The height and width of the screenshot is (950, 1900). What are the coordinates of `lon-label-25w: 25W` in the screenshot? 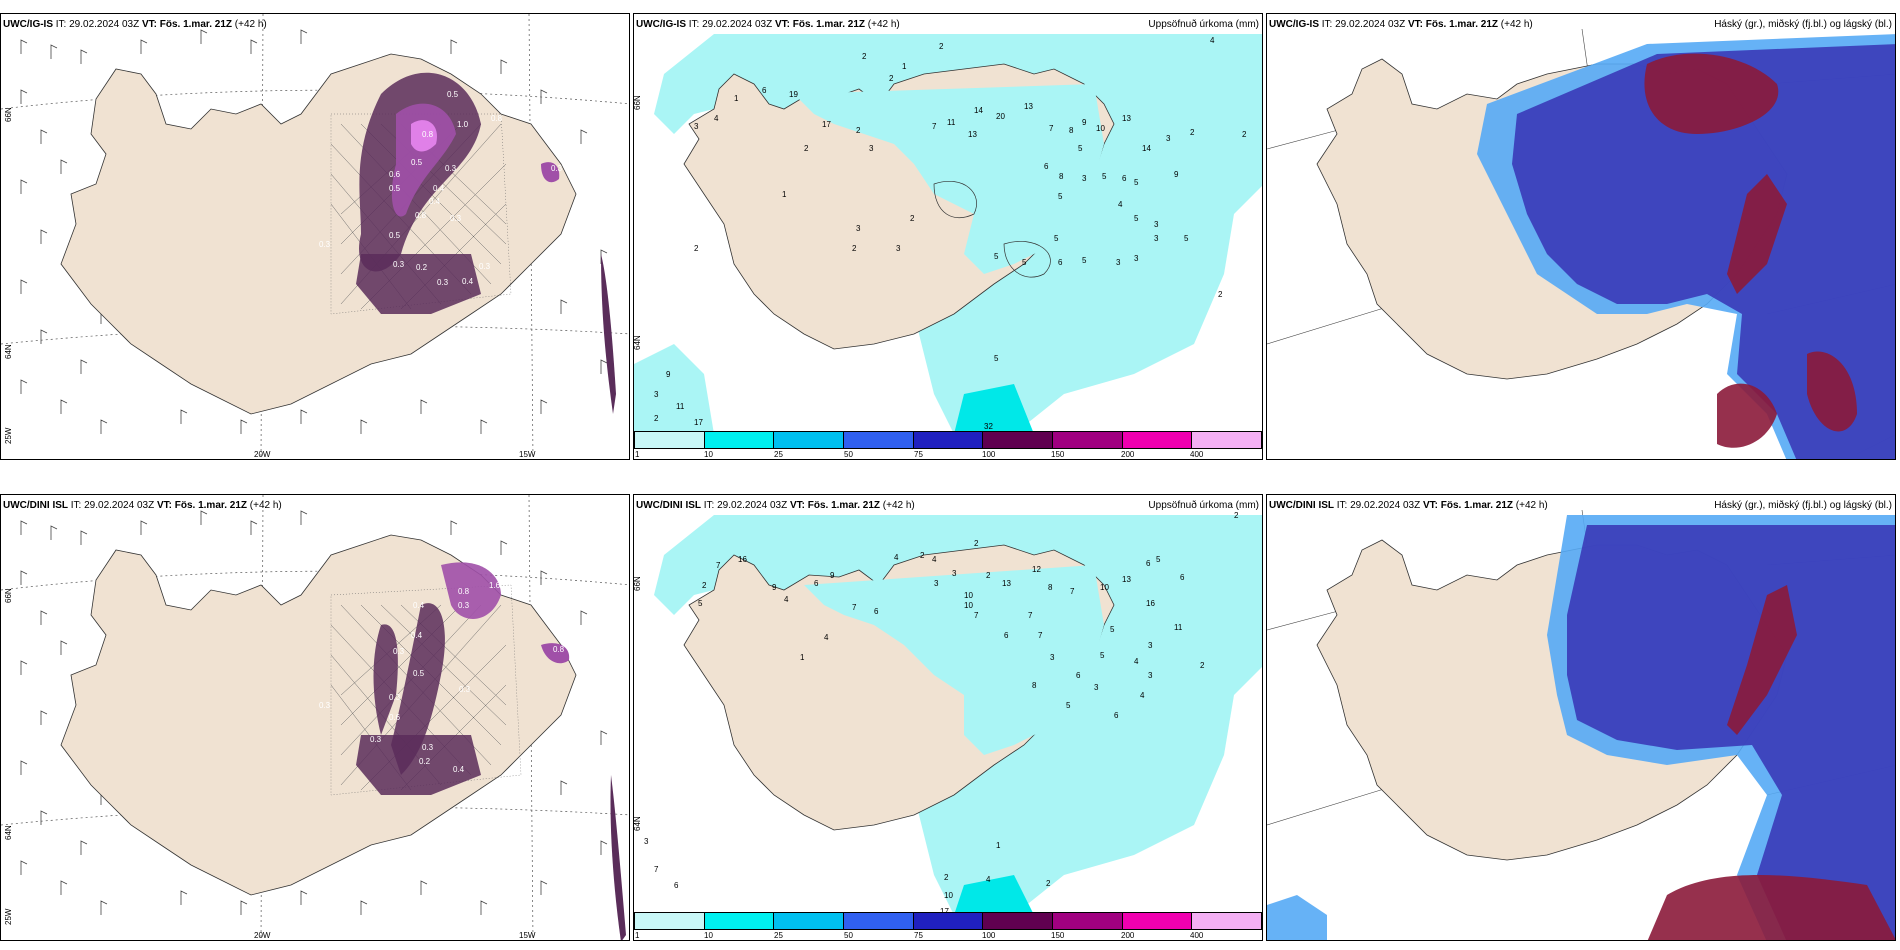 It's located at (8, 435).